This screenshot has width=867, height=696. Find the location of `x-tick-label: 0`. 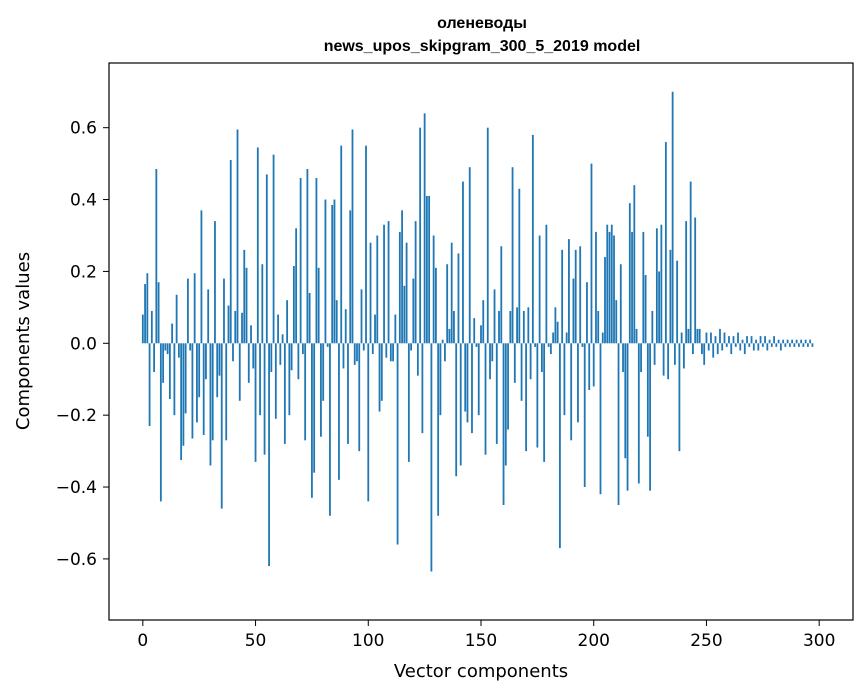

x-tick-label: 0 is located at coordinates (142, 641).